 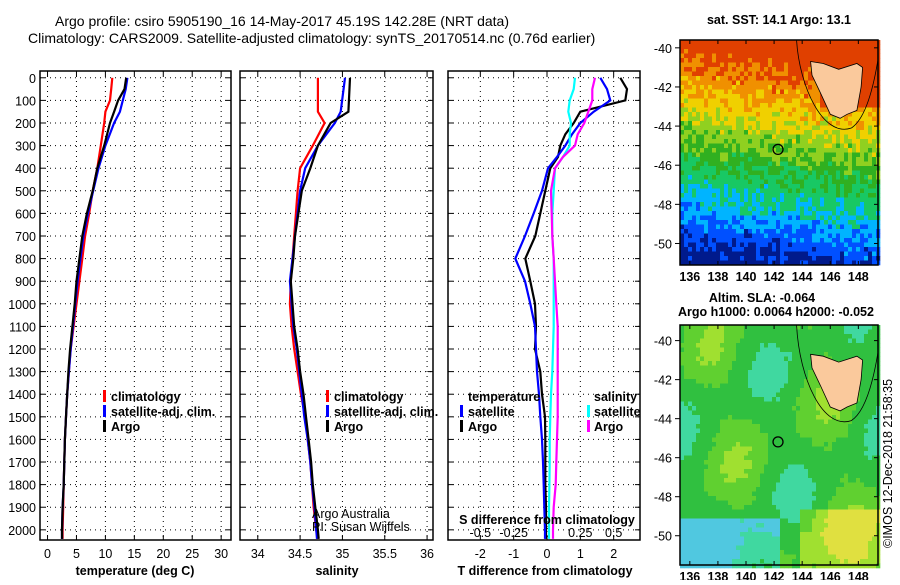 What do you see at coordinates (25, 147) in the screenshot?
I see `depth-tick-label: 300` at bounding box center [25, 147].